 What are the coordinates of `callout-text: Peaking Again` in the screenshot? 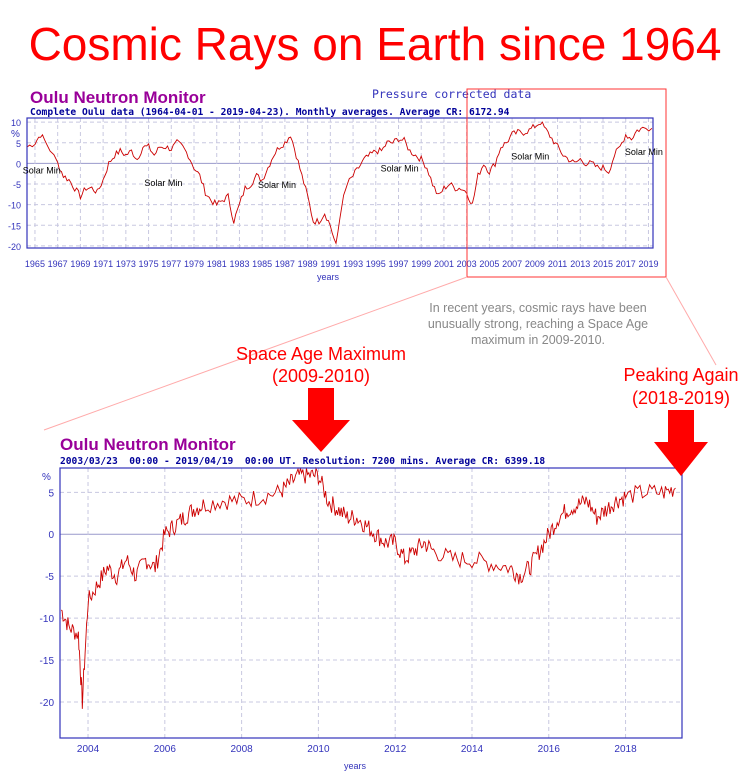 It's located at (680, 375).